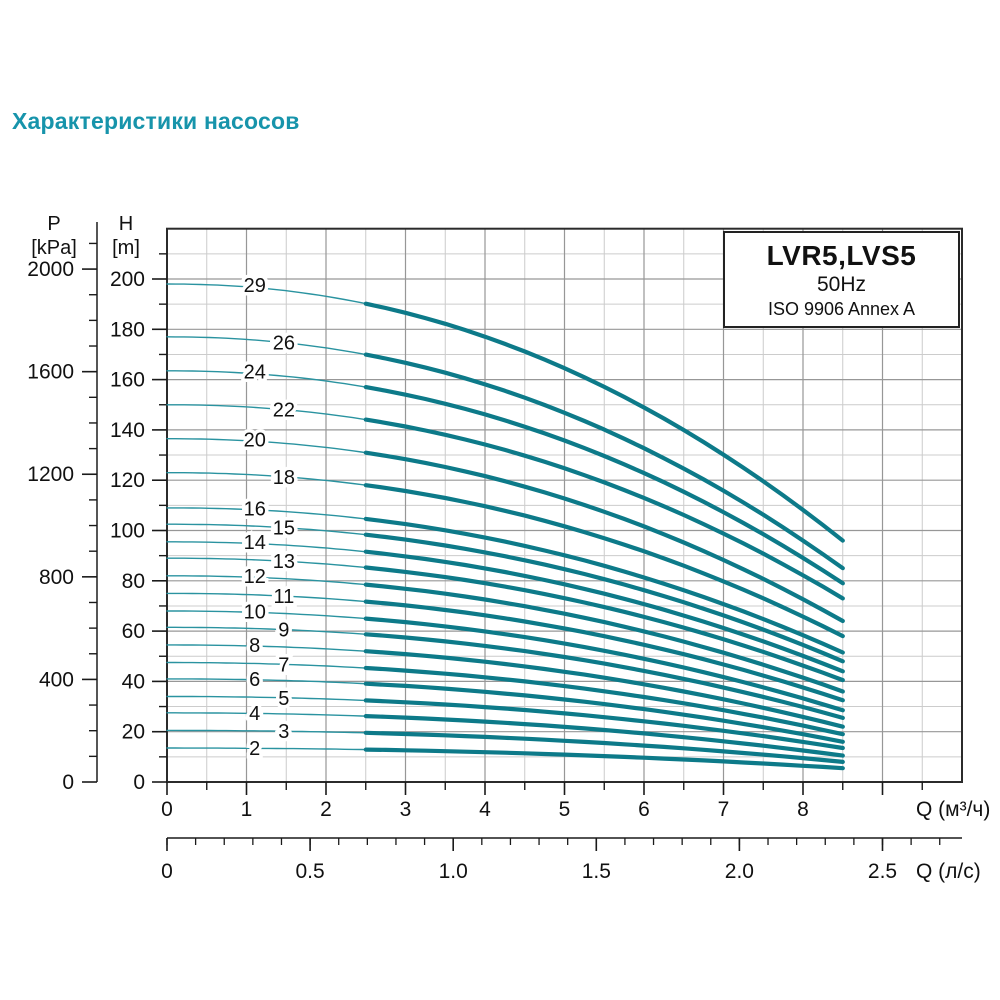 Image resolution: width=1000 pixels, height=1000 pixels. I want to click on curve-label-9: 9, so click(283, 631).